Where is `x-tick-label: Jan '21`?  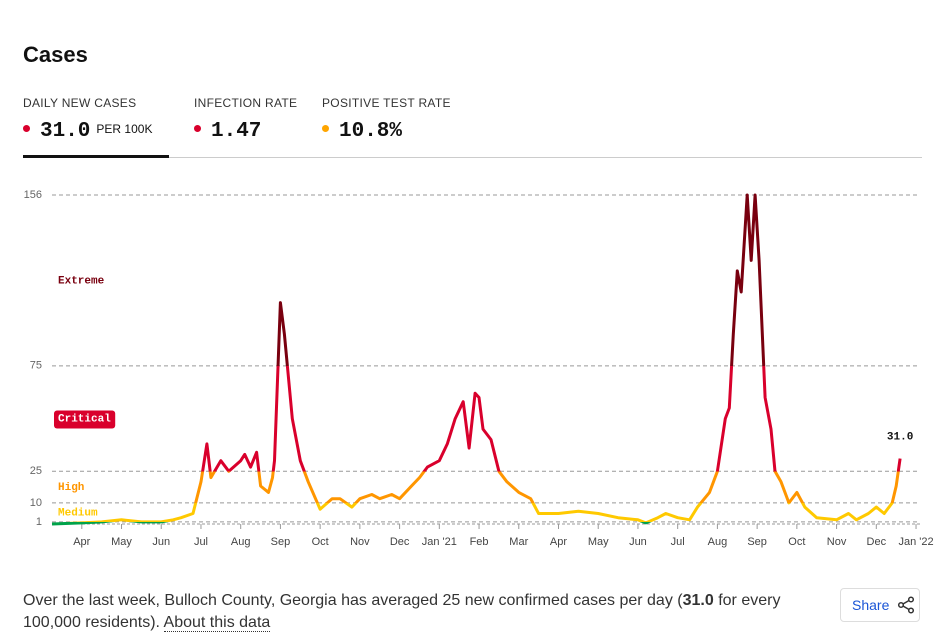
x-tick-label: Jan '21 is located at coordinates (439, 542).